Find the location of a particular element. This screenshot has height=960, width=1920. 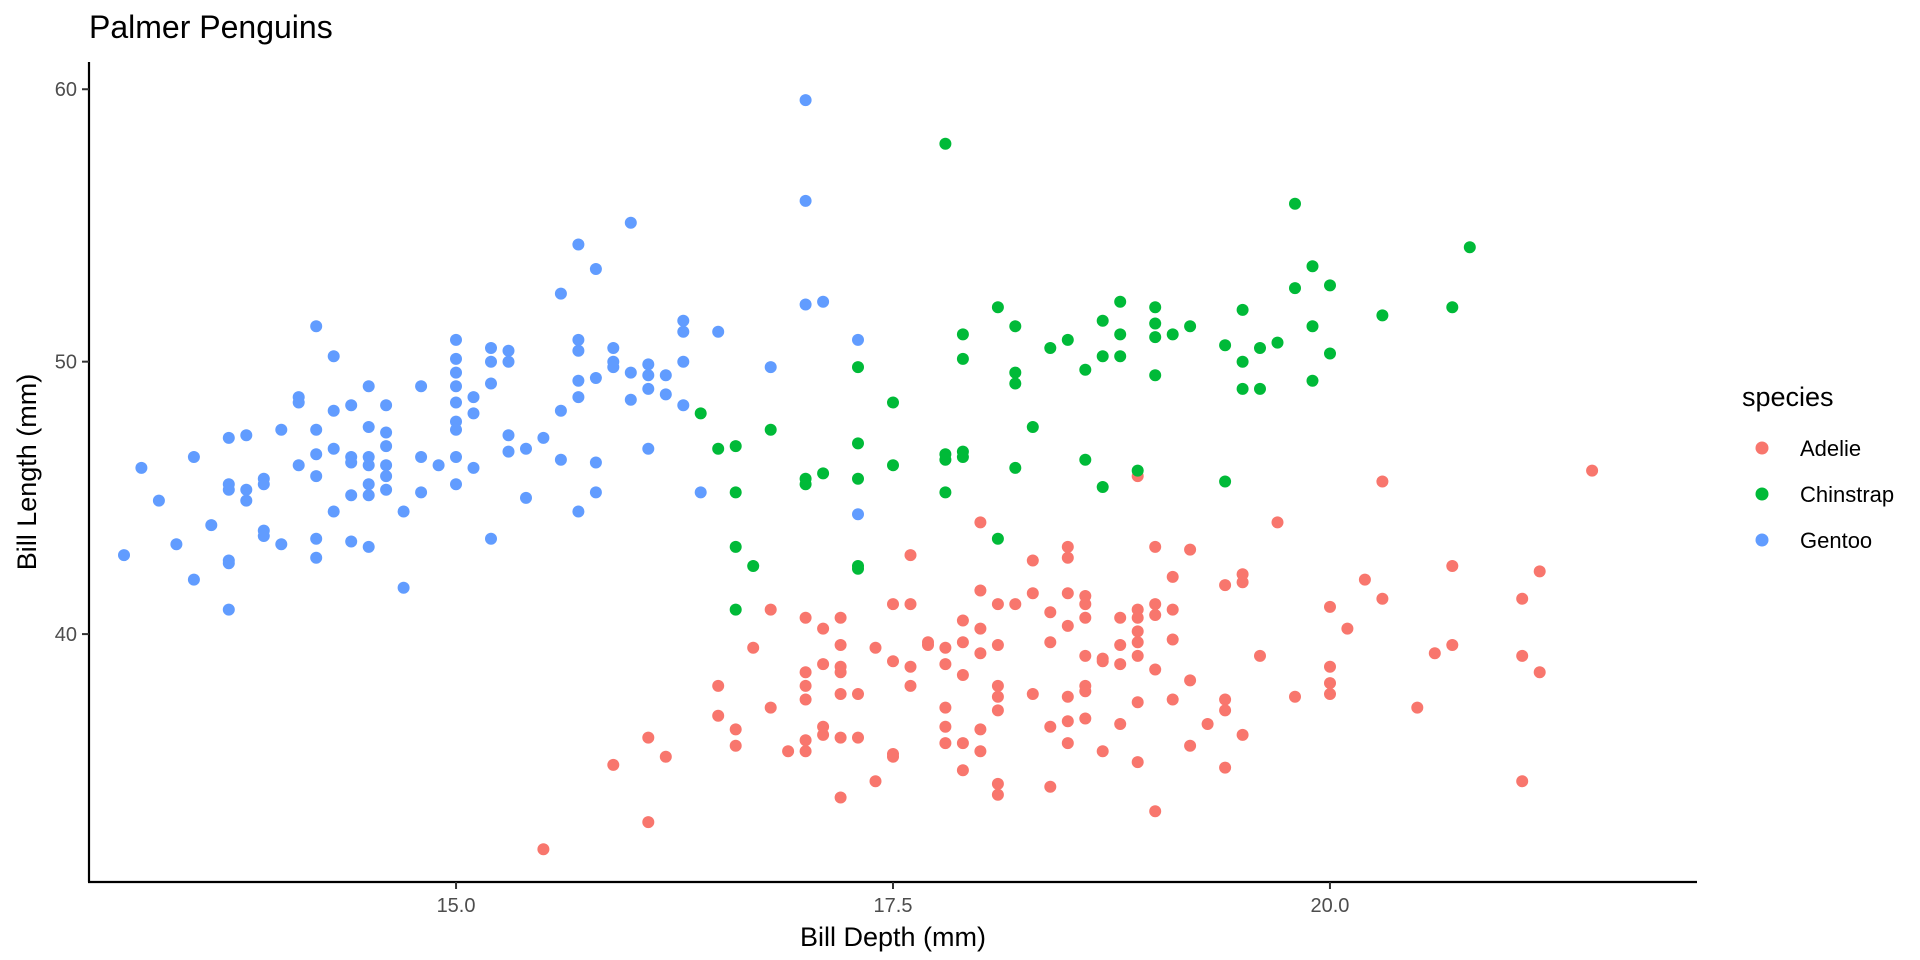

legend-item-chinstrap: Chinstrap is located at coordinates (1824, 494).